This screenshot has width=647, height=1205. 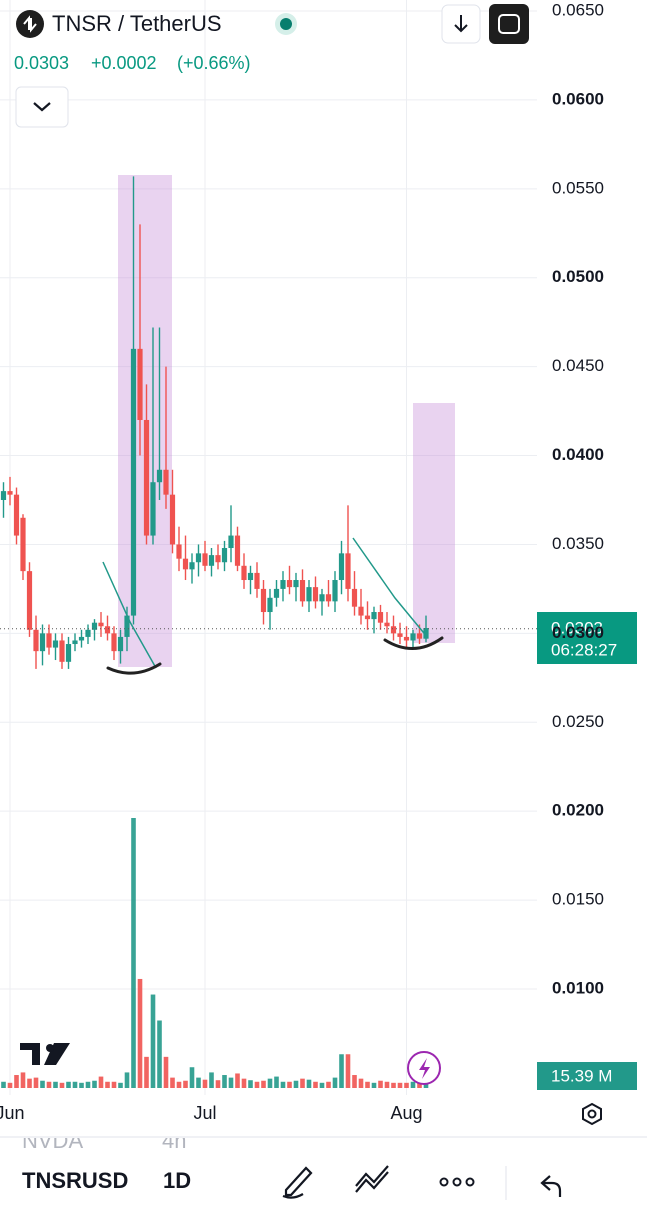 What do you see at coordinates (578, 543) in the screenshot?
I see `y-tick-label: 0.0350` at bounding box center [578, 543].